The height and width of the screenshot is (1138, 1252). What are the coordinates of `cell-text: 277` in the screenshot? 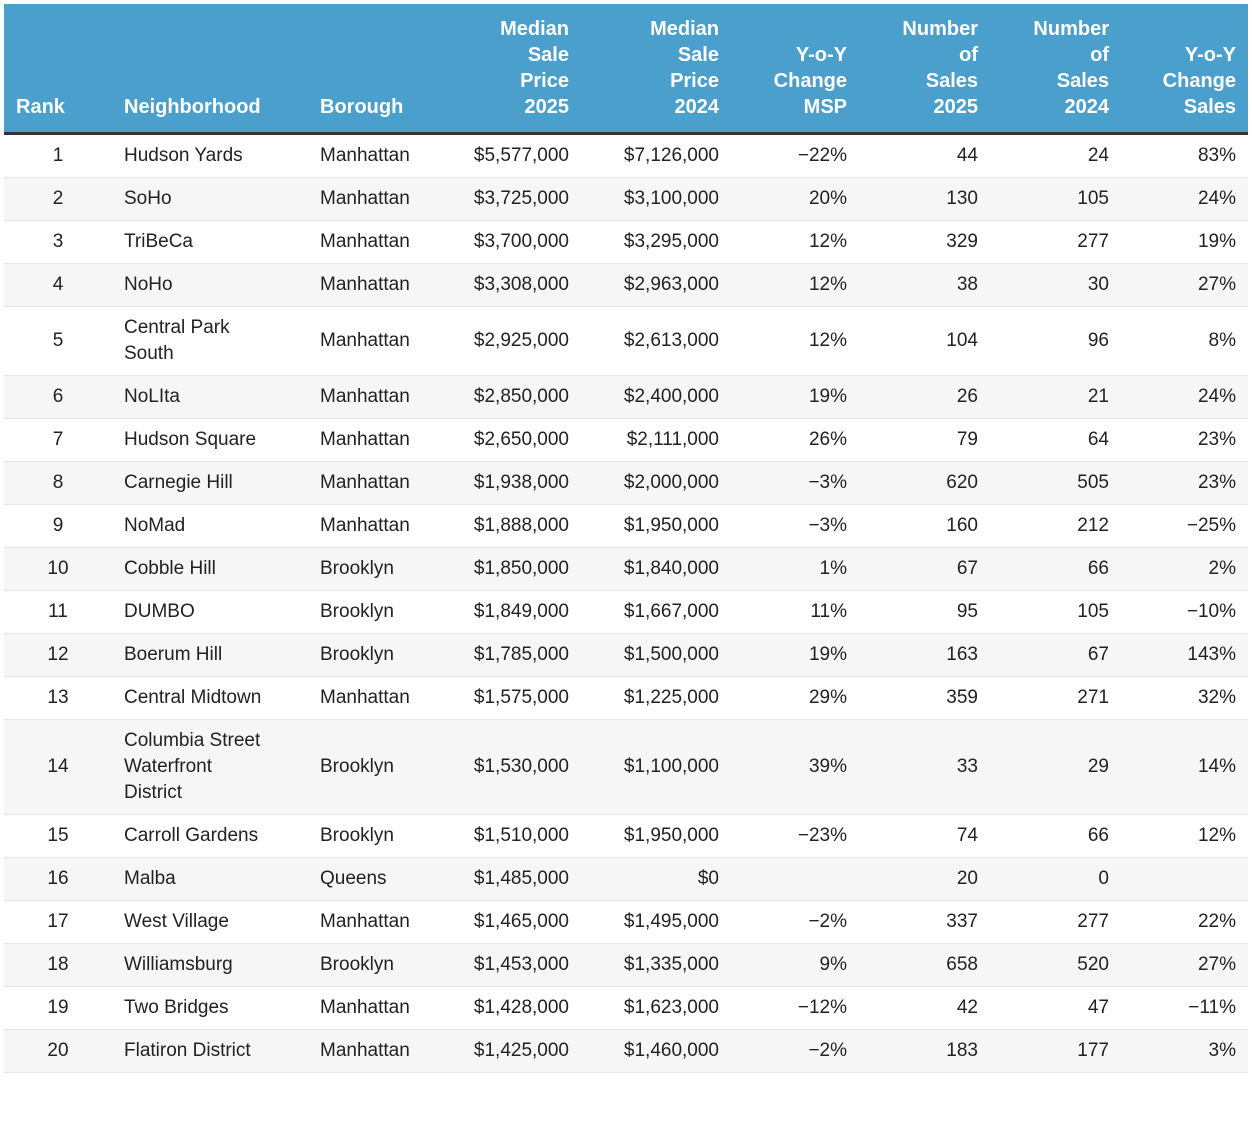 It's located at (1093, 241).